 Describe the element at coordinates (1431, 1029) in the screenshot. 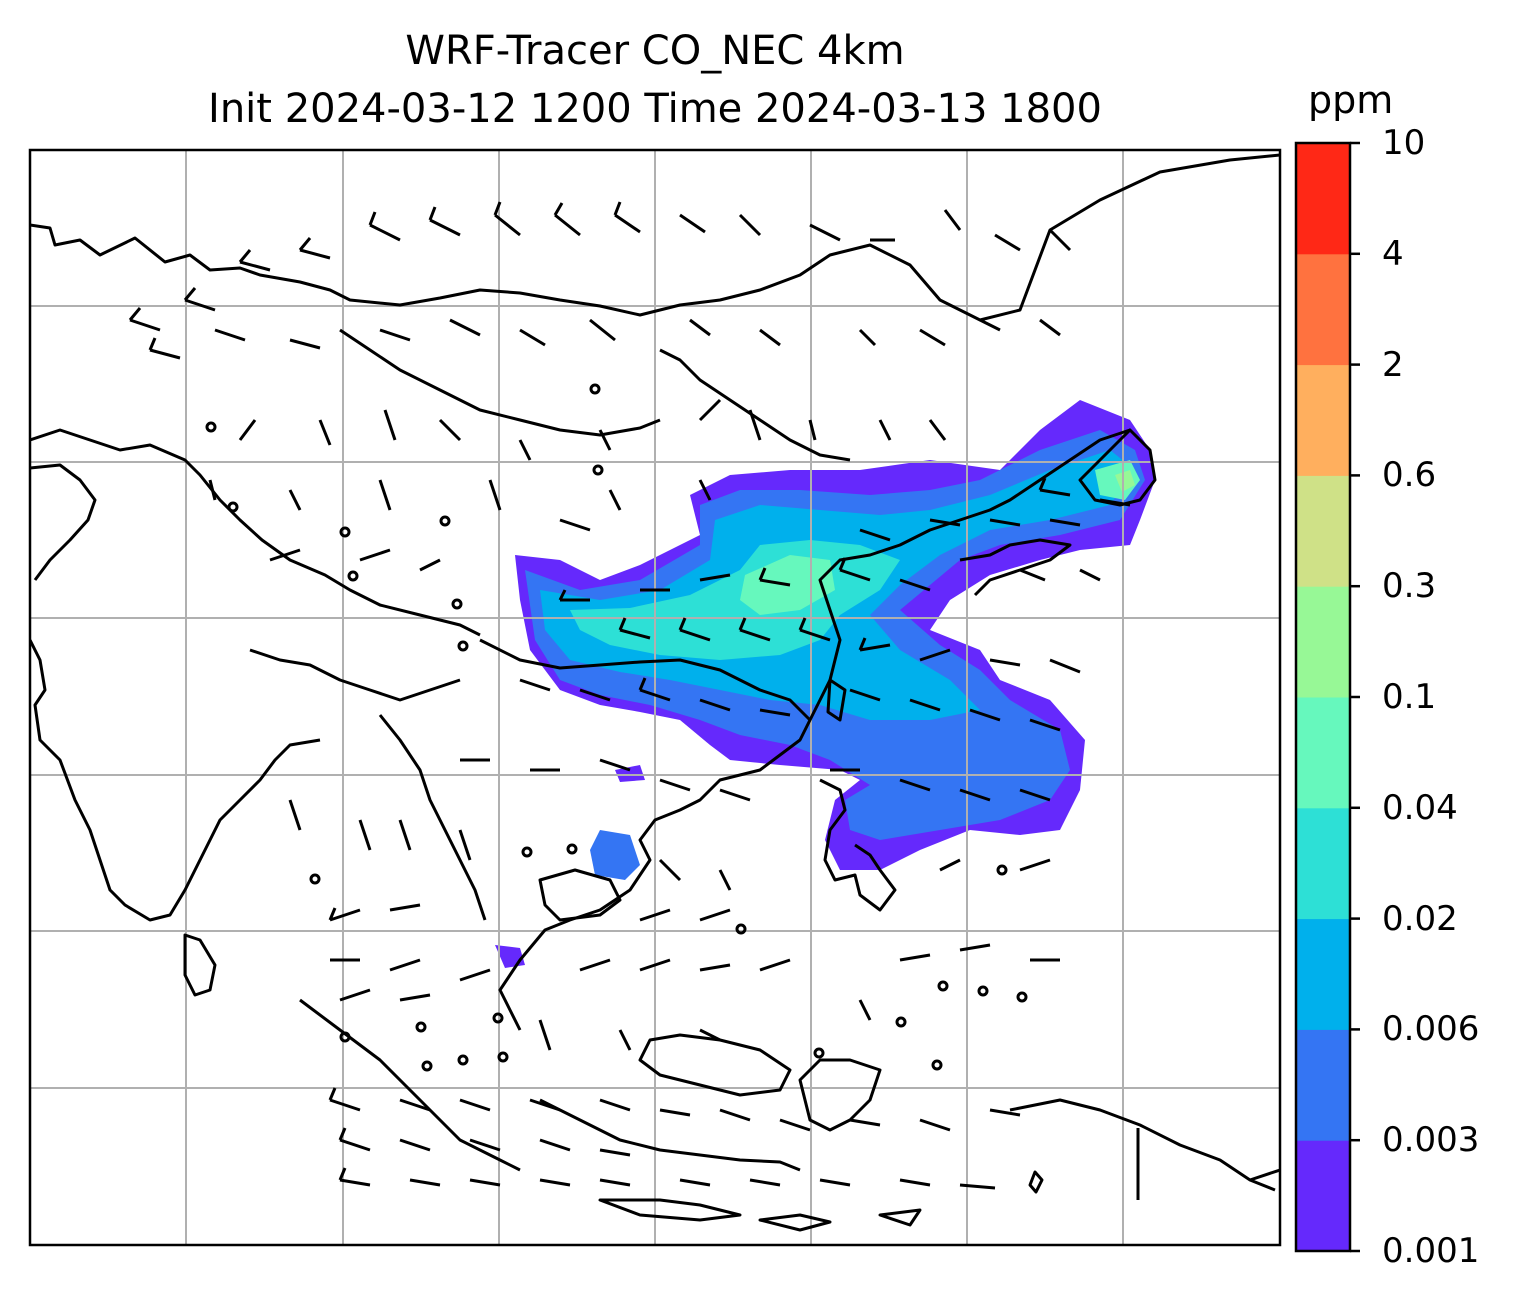

I see `colorbar-tick-label: 0.006` at that location.